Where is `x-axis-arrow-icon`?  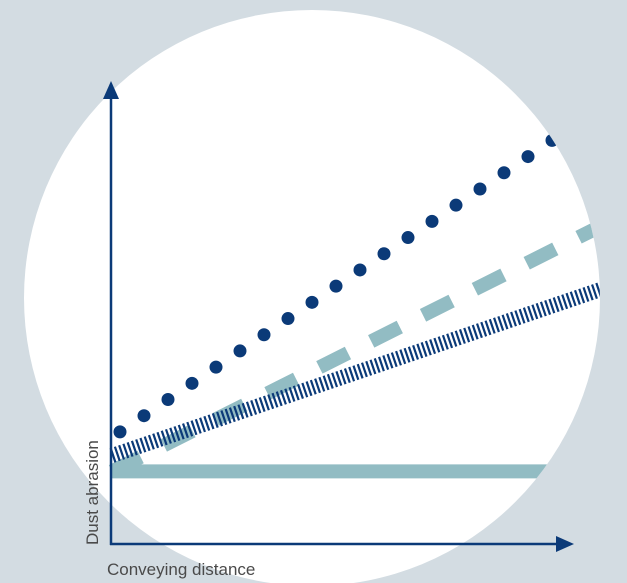 x-axis-arrow-icon is located at coordinates (565, 544).